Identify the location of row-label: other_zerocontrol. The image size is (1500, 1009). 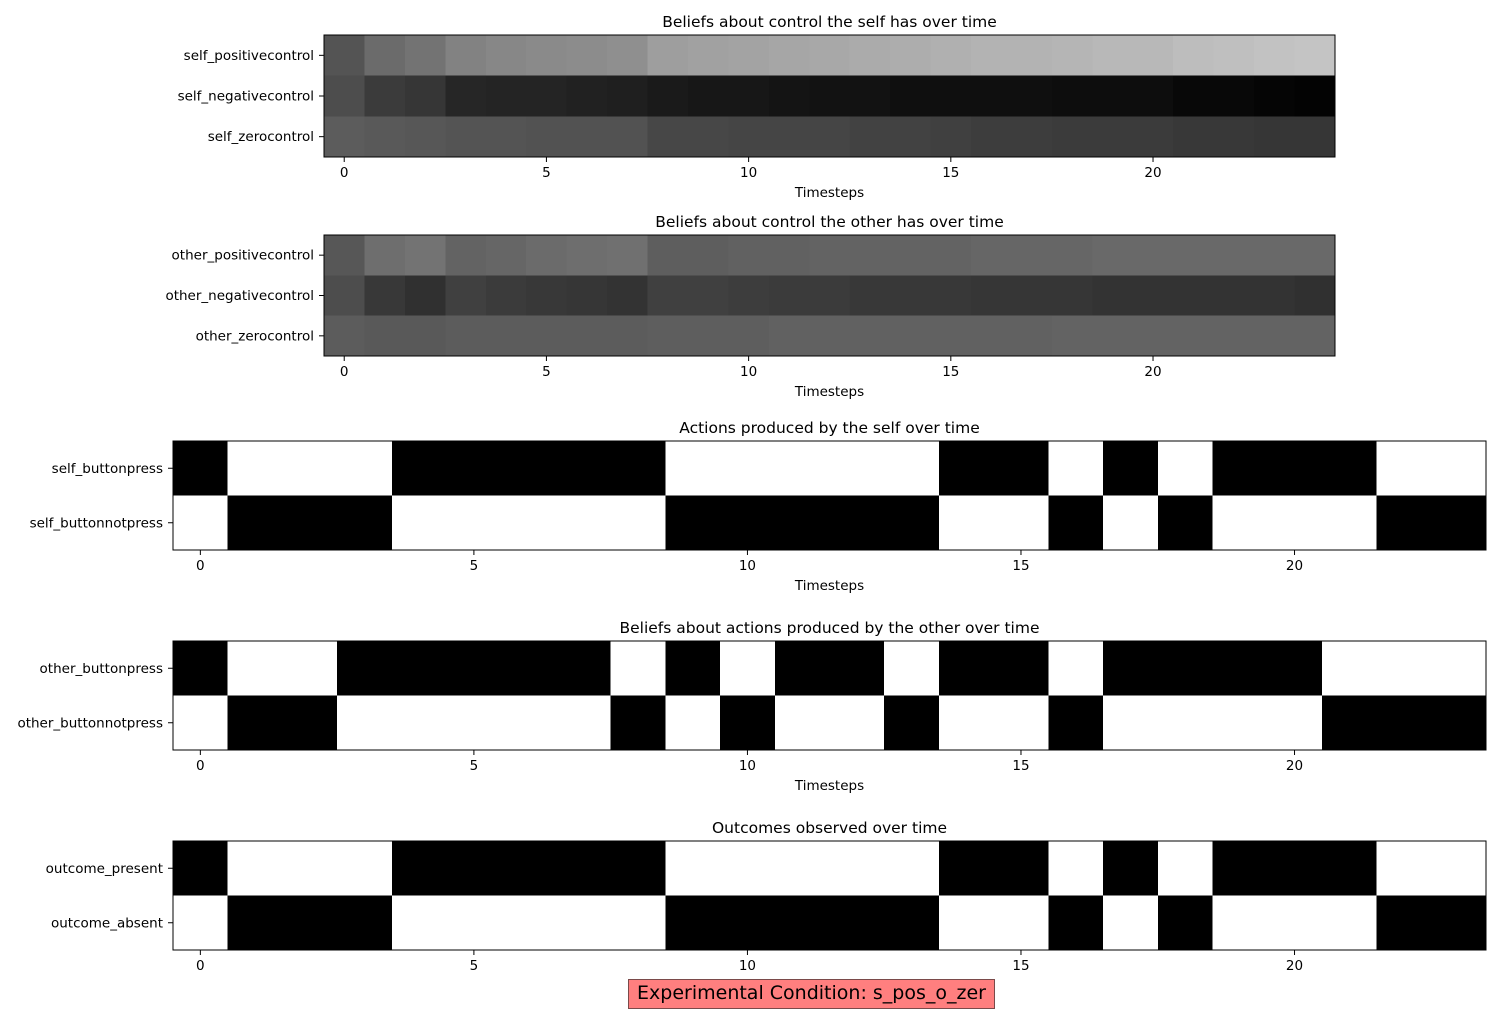
(255, 336).